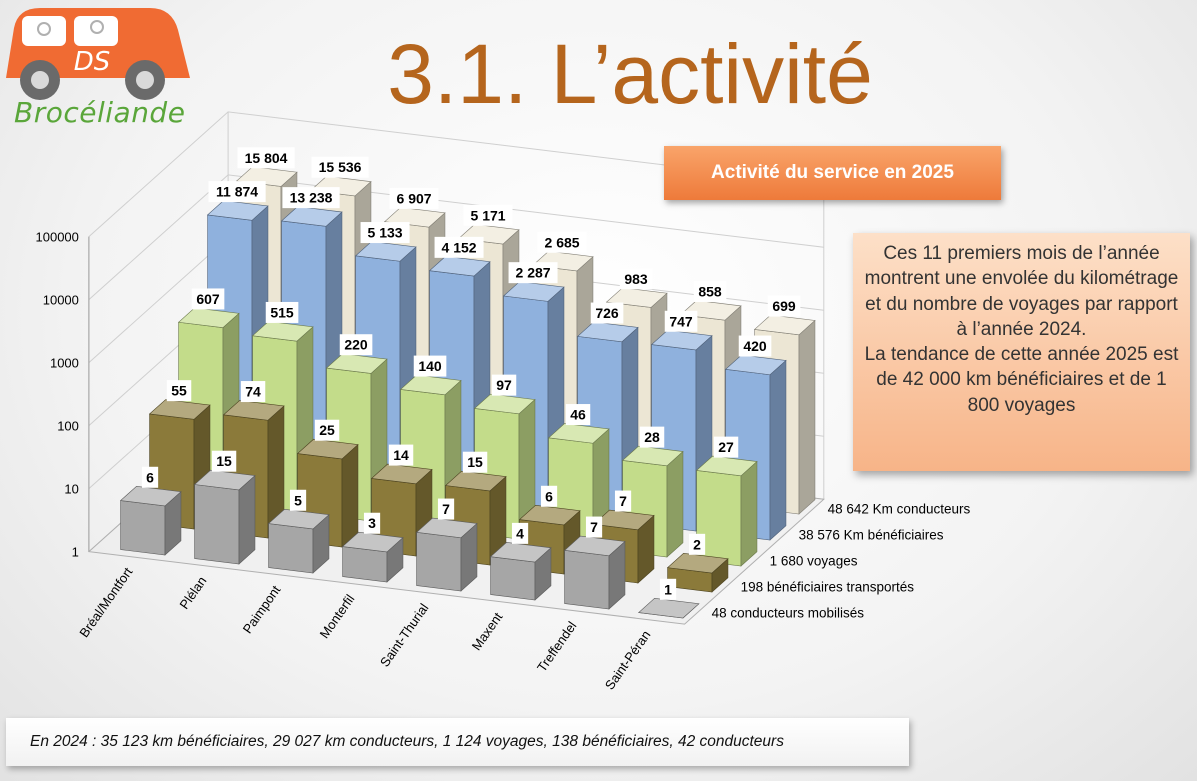  I want to click on data-label: 140, so click(430, 366).